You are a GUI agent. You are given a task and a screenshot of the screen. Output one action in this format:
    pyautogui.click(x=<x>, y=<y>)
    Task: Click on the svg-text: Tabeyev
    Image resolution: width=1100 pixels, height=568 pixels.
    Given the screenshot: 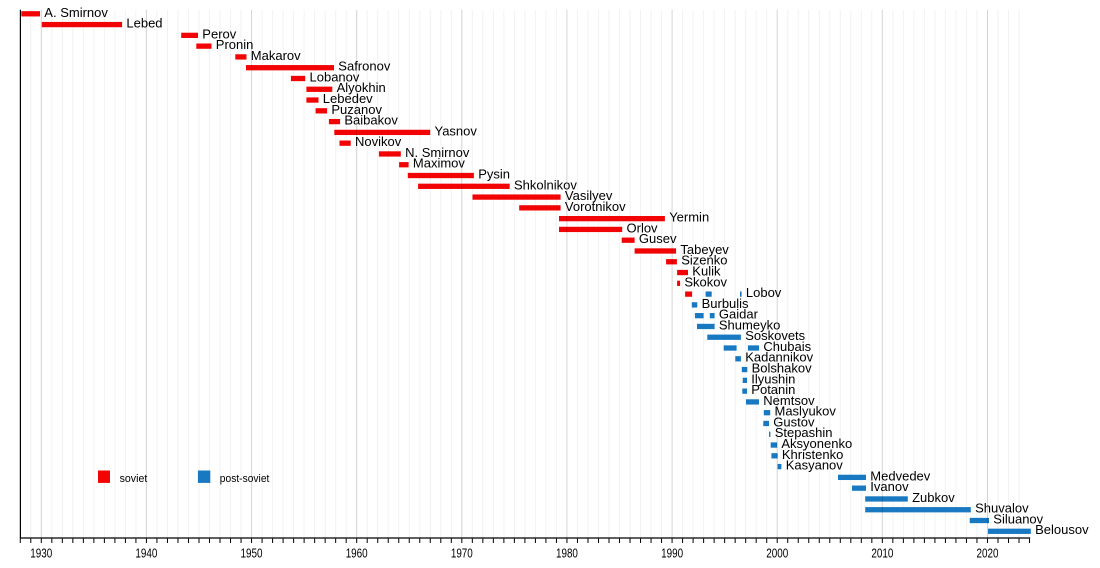 What is the action you would take?
    pyautogui.click(x=704, y=249)
    